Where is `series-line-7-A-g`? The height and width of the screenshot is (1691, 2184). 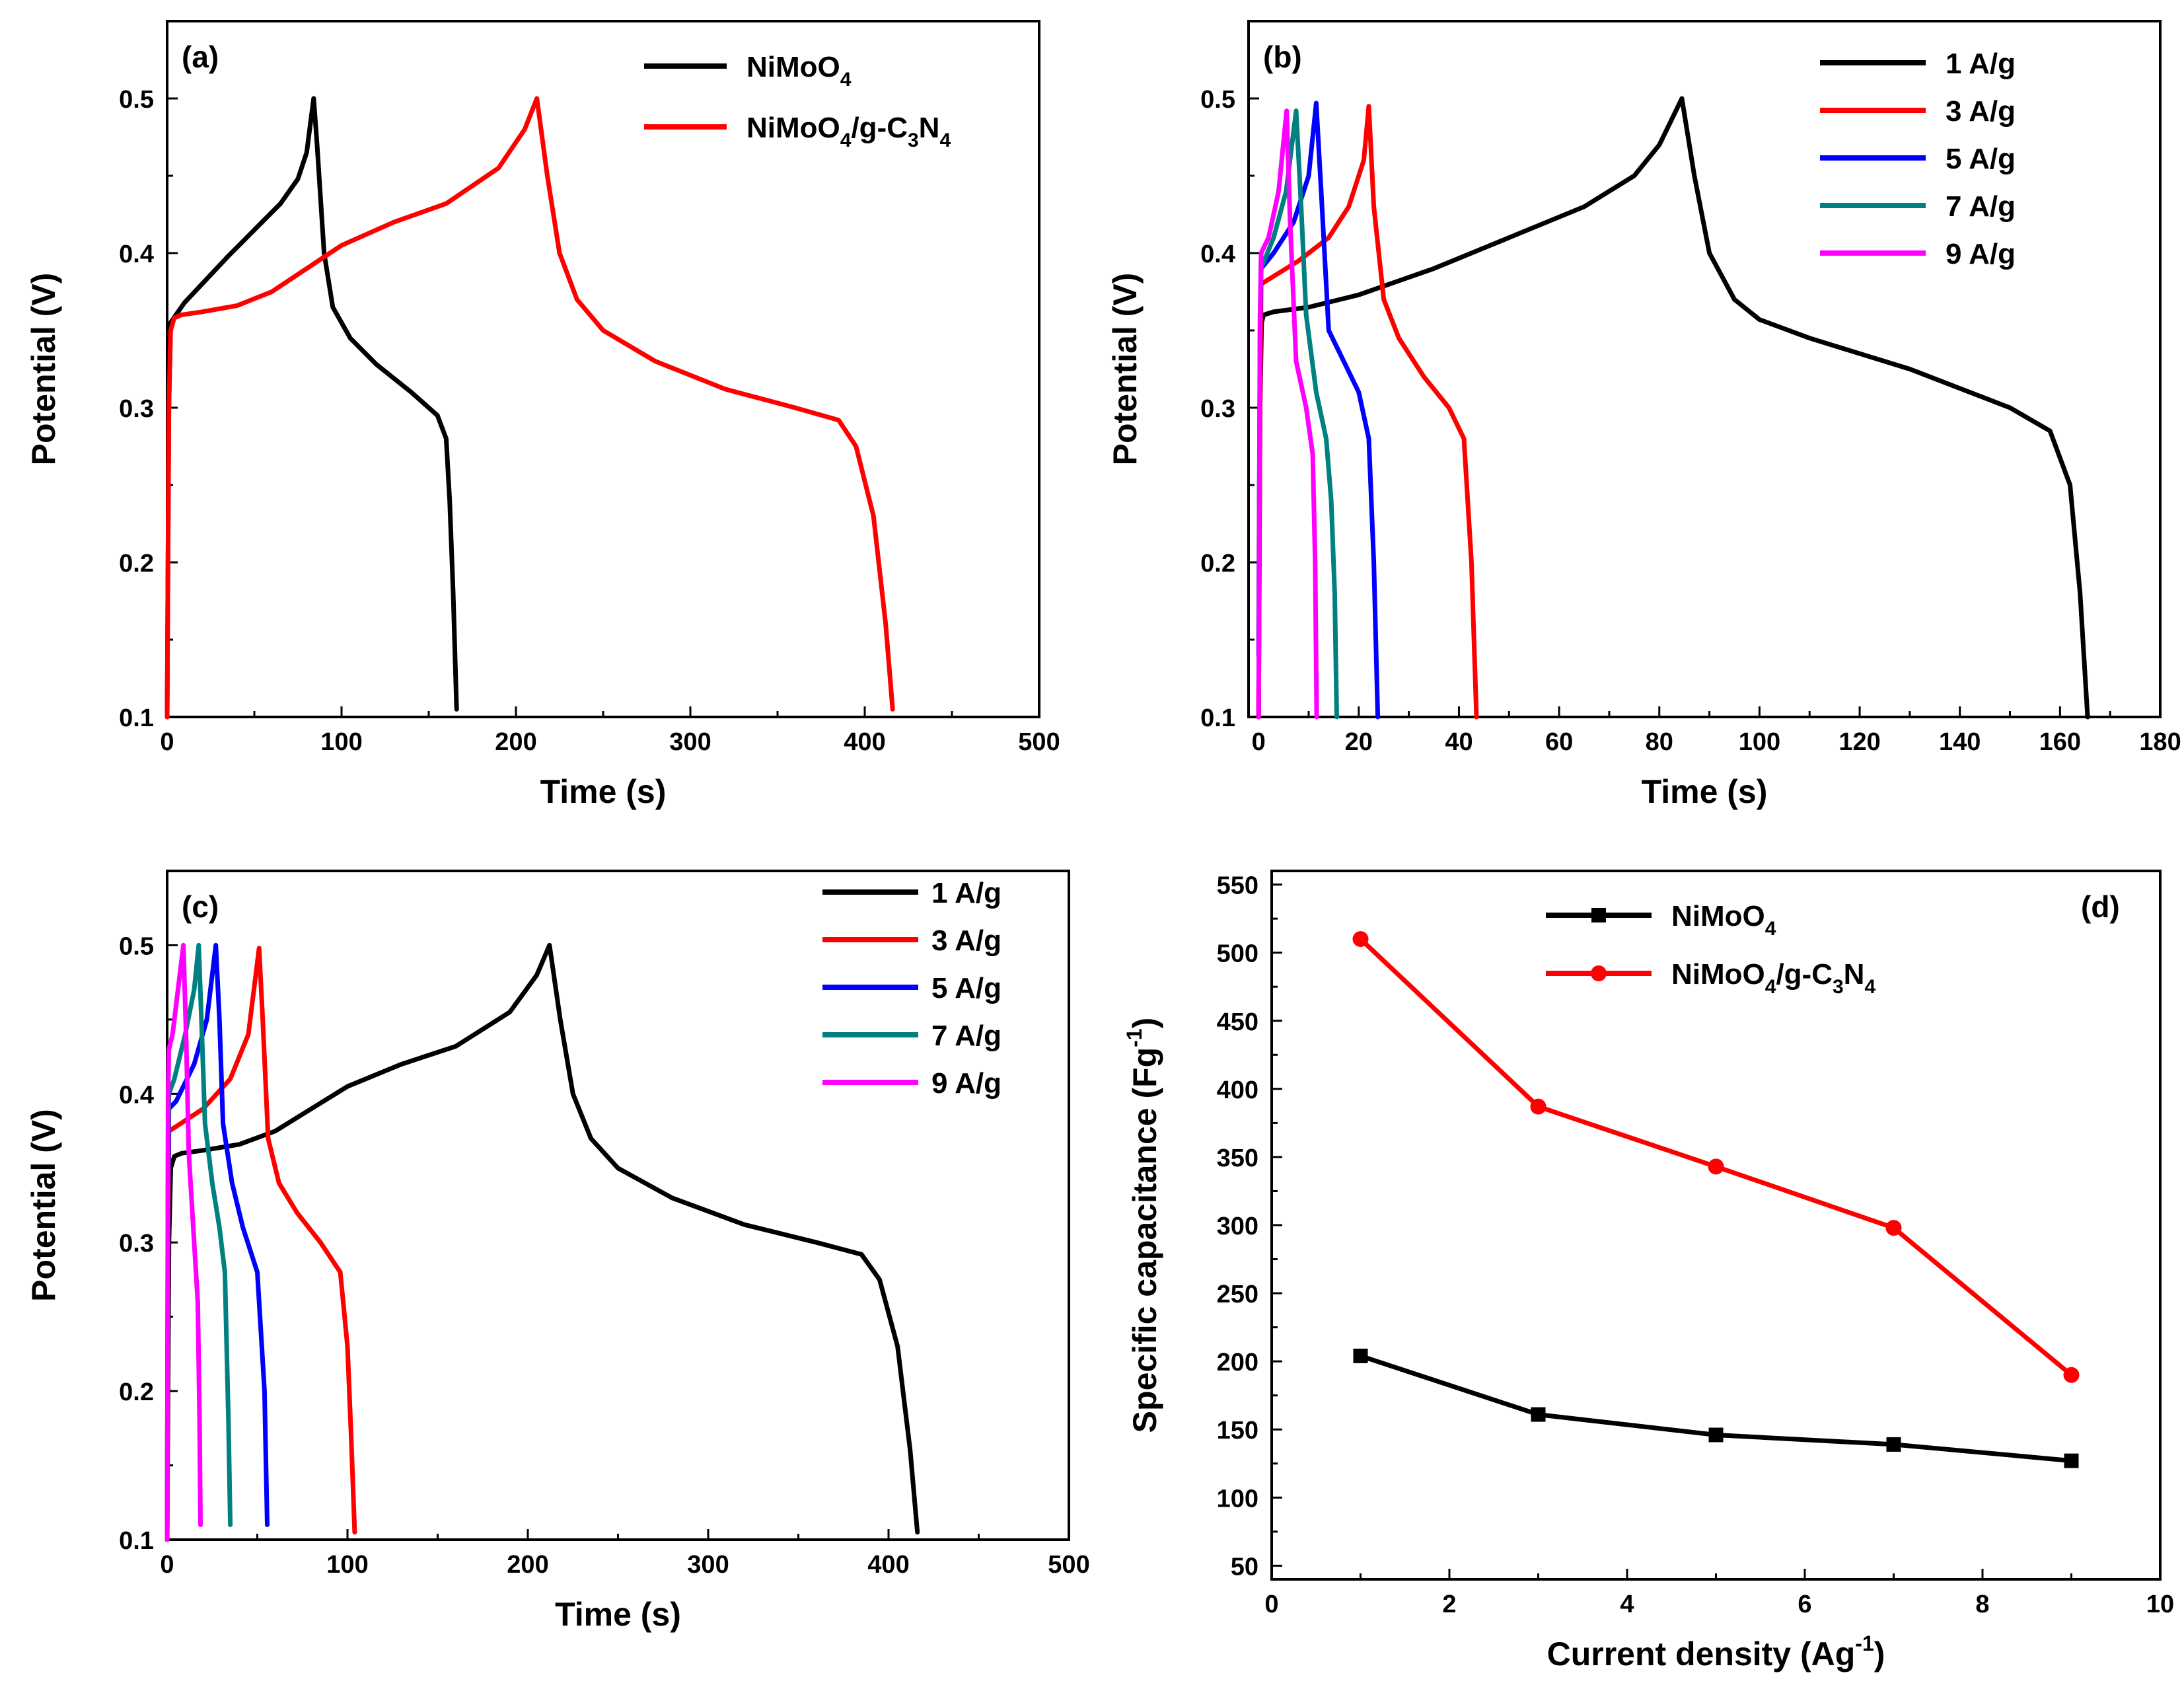
series-line-7-A-g is located at coordinates (1297, 414).